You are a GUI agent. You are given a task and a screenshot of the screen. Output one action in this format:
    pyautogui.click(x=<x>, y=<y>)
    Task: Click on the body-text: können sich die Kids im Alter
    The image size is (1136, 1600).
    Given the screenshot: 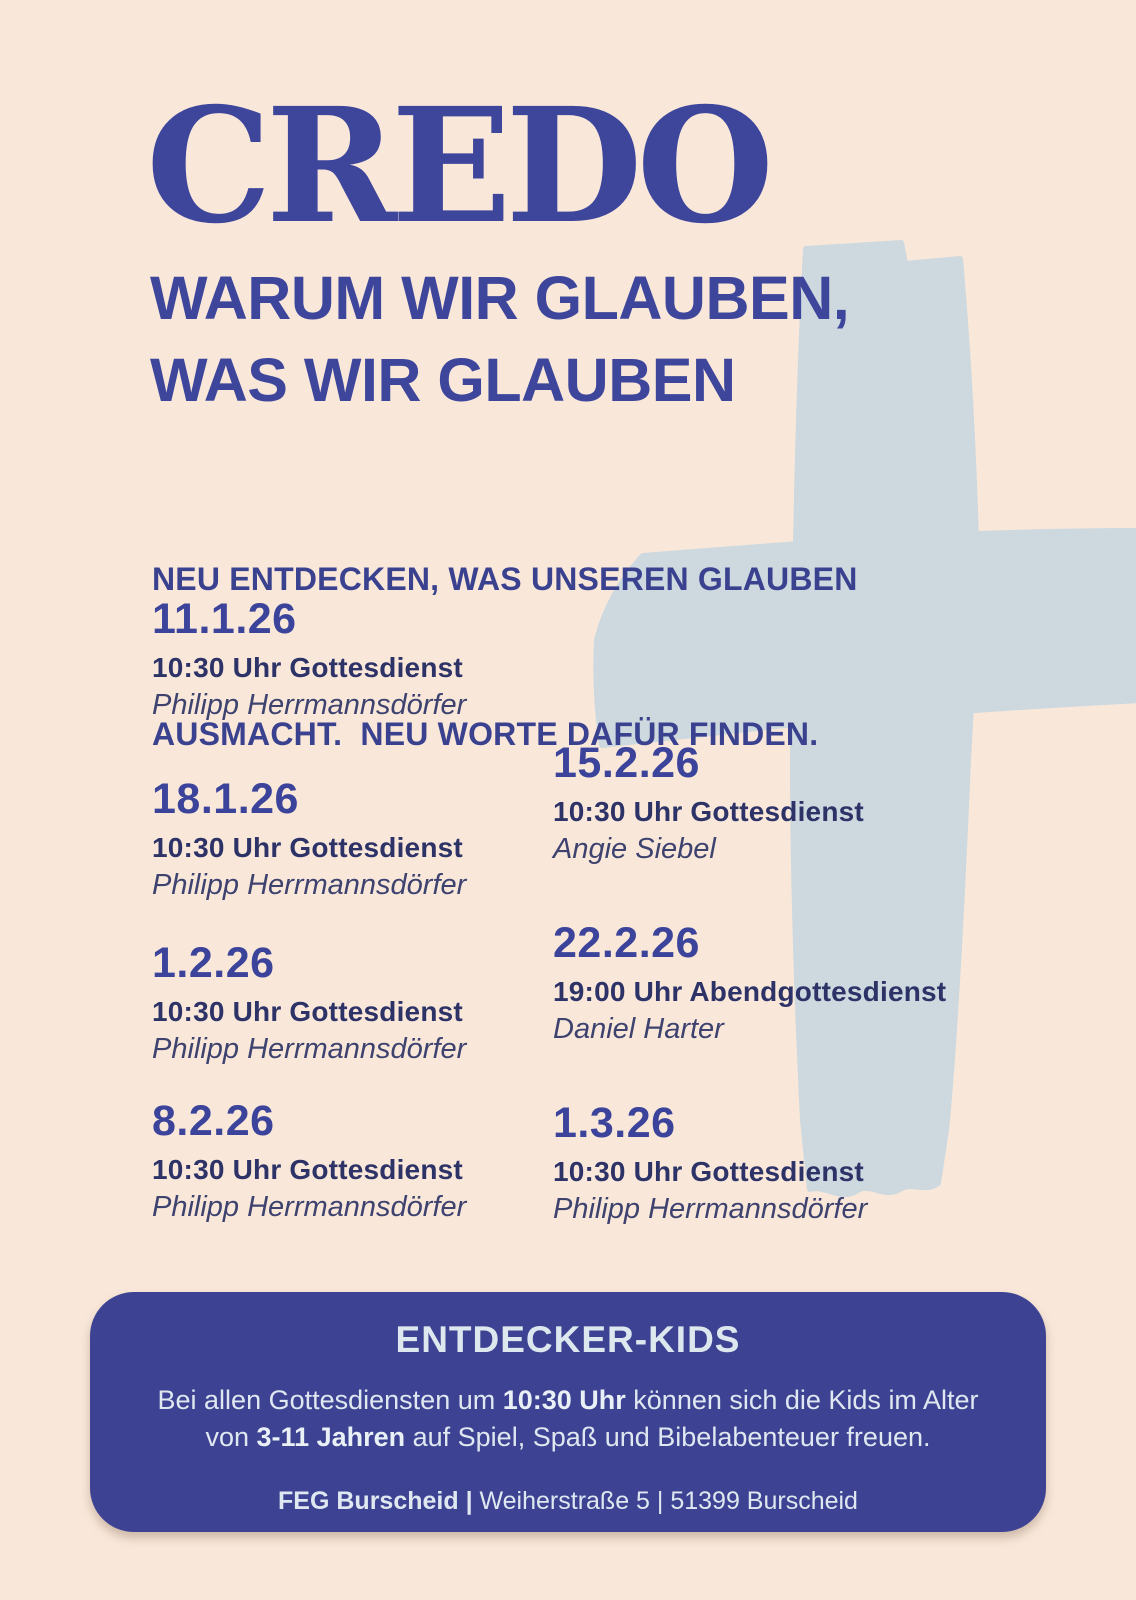 What is the action you would take?
    pyautogui.click(x=802, y=1400)
    